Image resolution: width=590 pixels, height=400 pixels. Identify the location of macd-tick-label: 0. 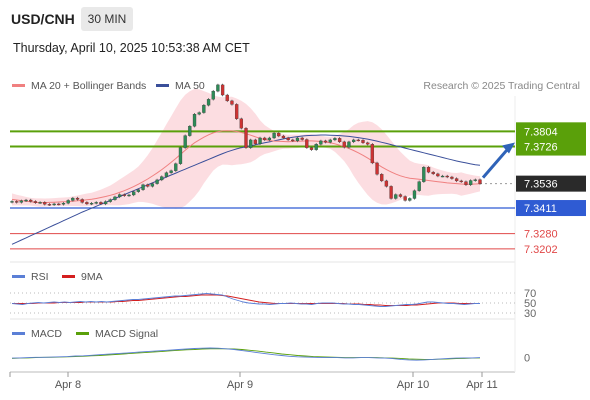
(527, 359).